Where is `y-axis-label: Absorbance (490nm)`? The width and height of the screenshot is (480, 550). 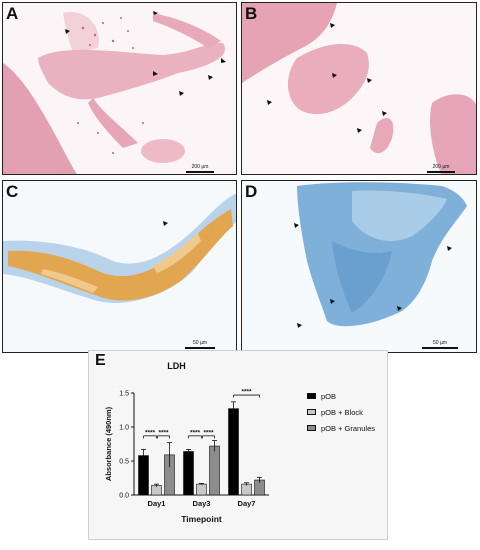 y-axis-label: Absorbance (490nm) is located at coordinates (108, 443).